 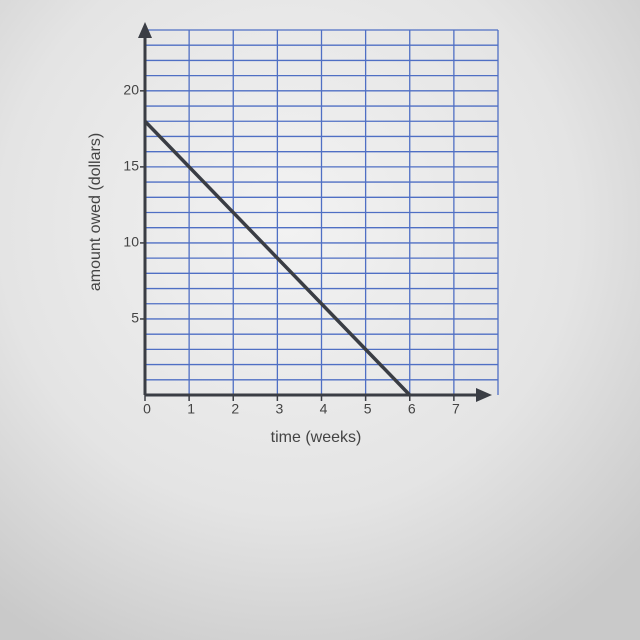 What do you see at coordinates (135, 318) in the screenshot?
I see `y-tick-label: 5` at bounding box center [135, 318].